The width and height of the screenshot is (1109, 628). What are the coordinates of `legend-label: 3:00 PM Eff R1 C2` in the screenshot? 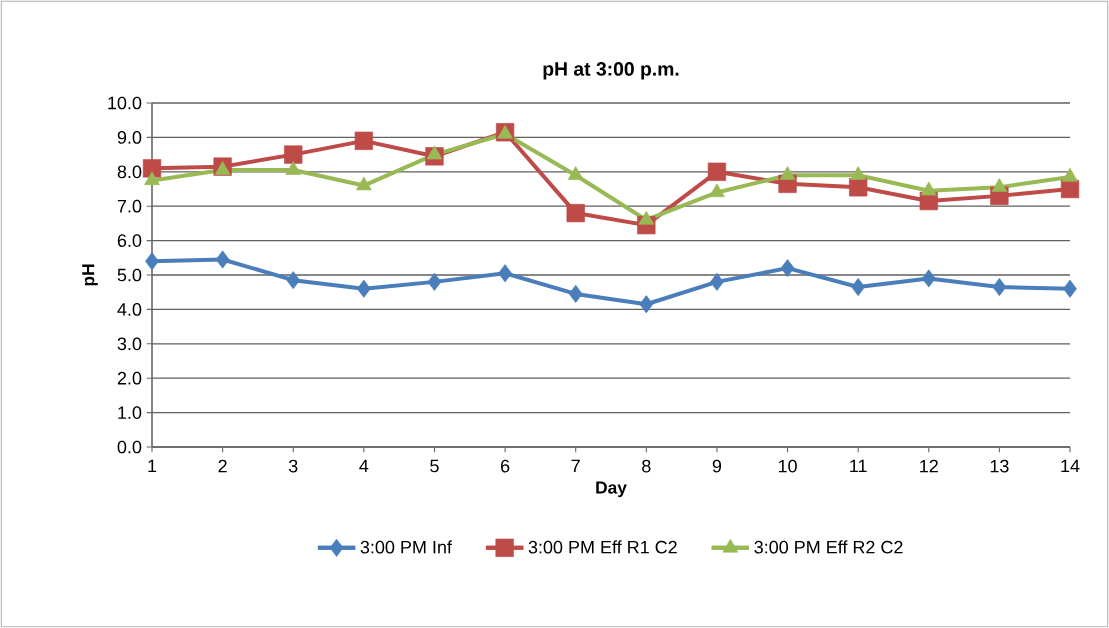 It's located at (602, 547).